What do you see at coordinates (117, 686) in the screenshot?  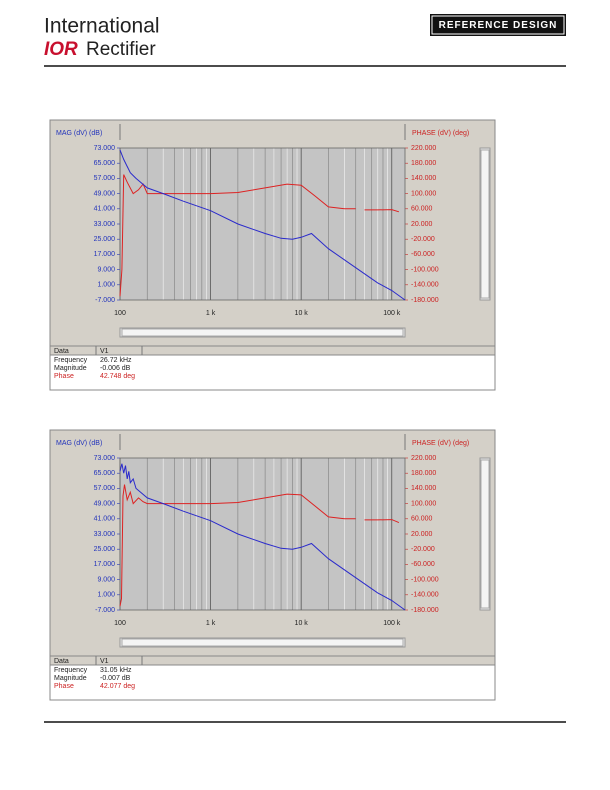 I see `table-cell: 42.077 deg` at bounding box center [117, 686].